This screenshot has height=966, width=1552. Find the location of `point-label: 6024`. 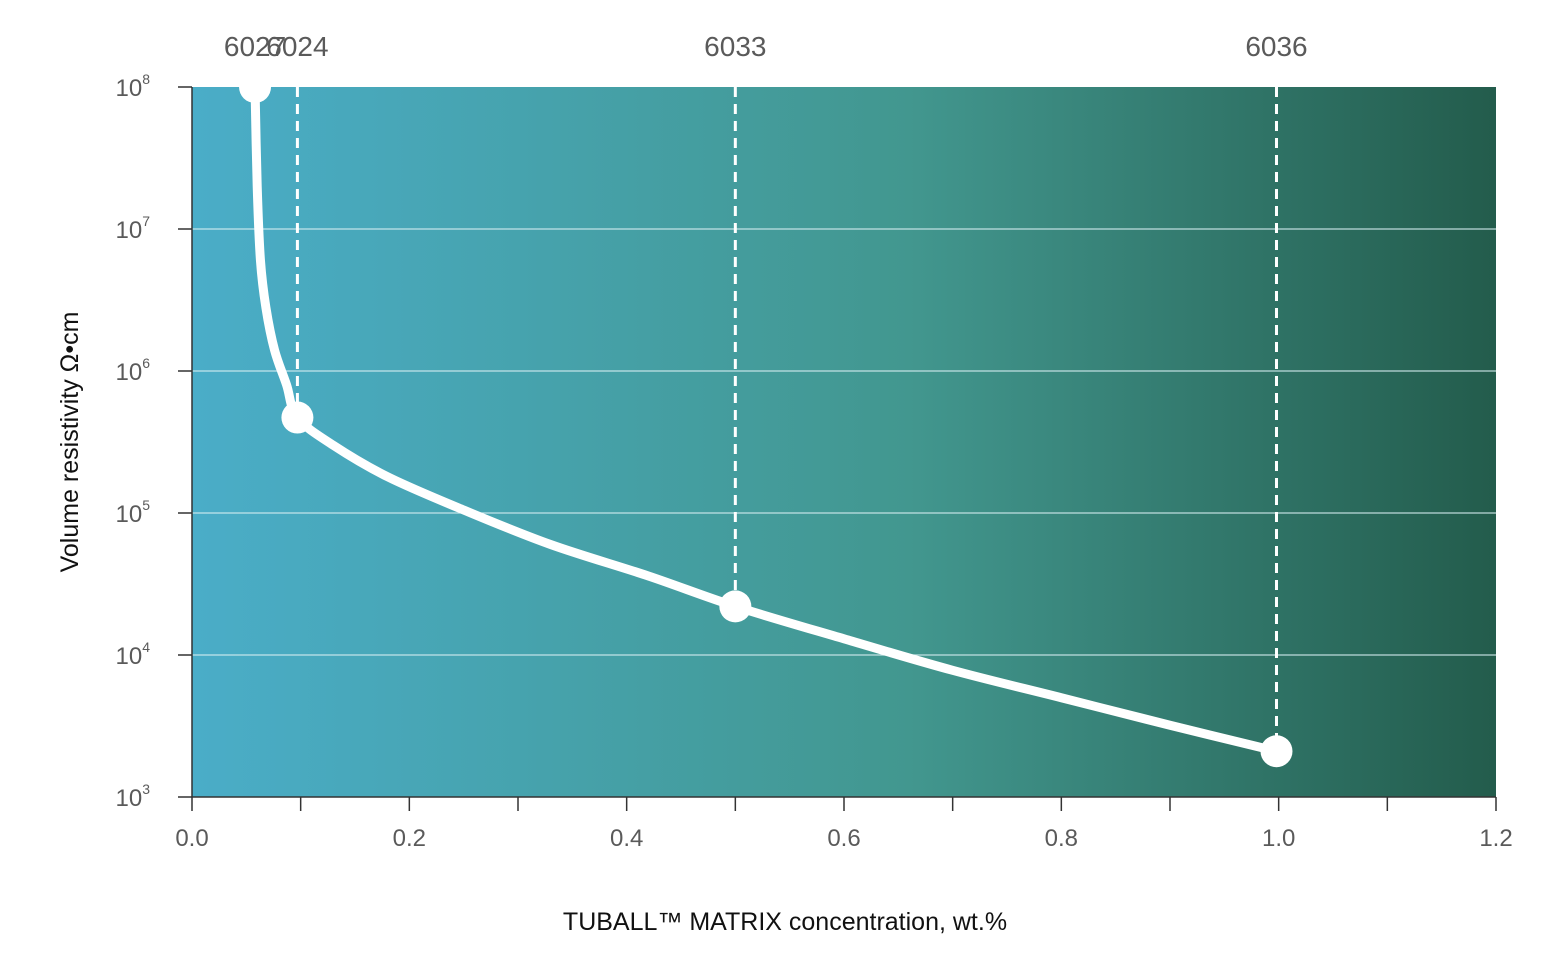

point-label: 6024 is located at coordinates (297, 46).